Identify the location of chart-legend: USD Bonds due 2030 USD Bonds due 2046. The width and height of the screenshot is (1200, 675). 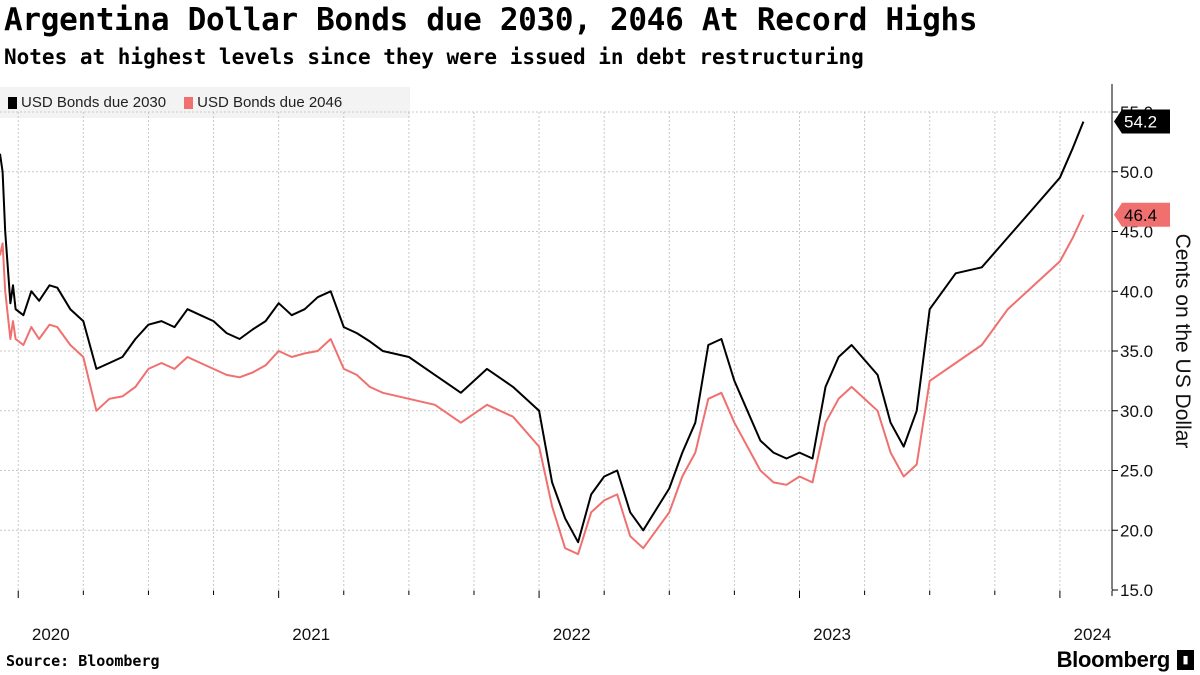
(205, 102).